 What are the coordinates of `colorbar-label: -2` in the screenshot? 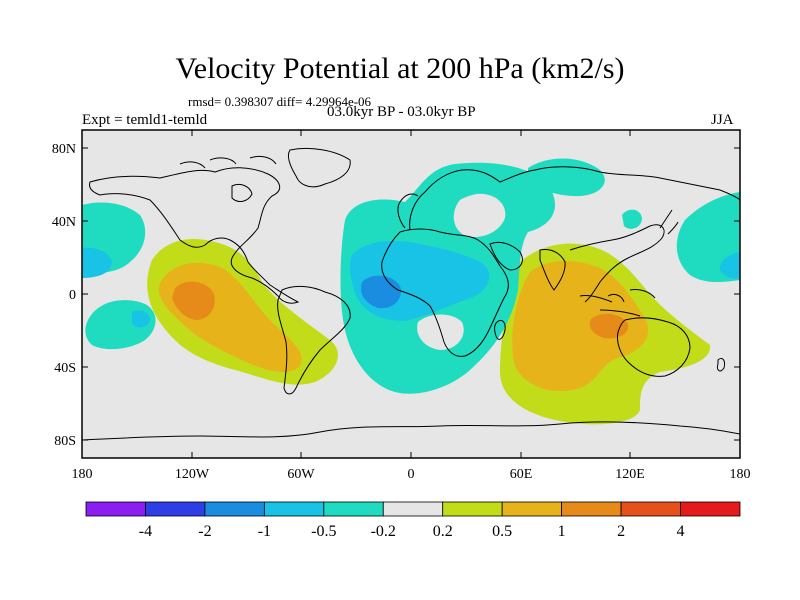 It's located at (204, 531).